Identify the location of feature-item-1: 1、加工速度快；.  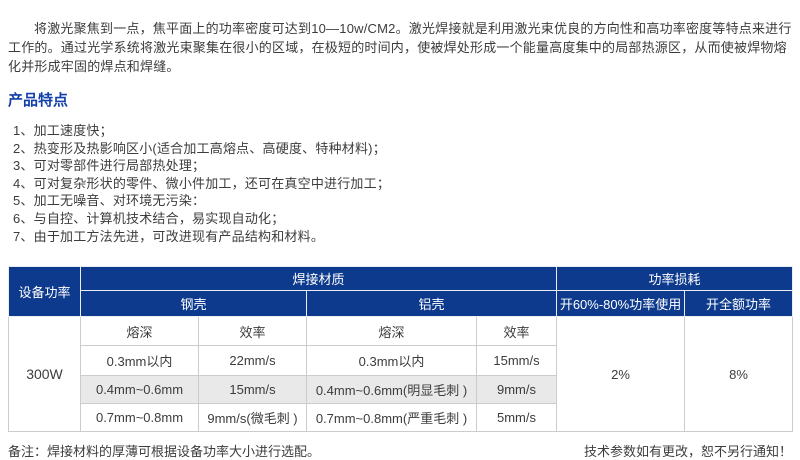
(63, 130).